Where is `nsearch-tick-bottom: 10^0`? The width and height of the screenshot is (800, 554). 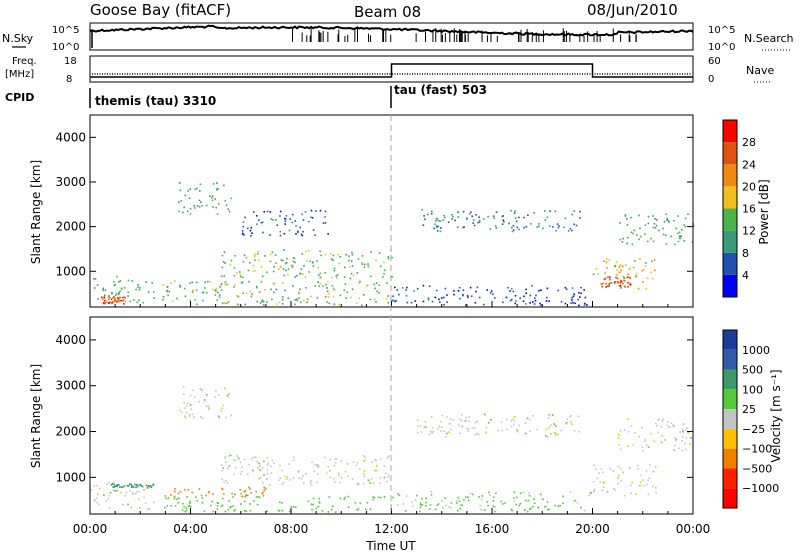
nsearch-tick-bottom: 10^0 is located at coordinates (721, 47).